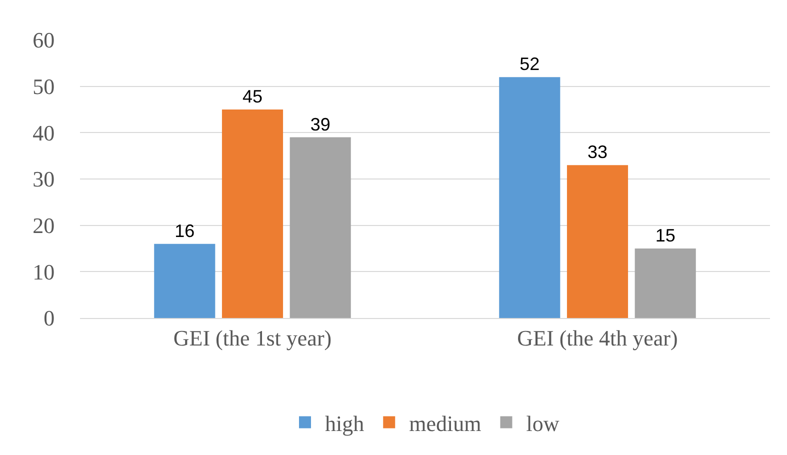  What do you see at coordinates (43, 40) in the screenshot?
I see `y-tick-label: 60` at bounding box center [43, 40].